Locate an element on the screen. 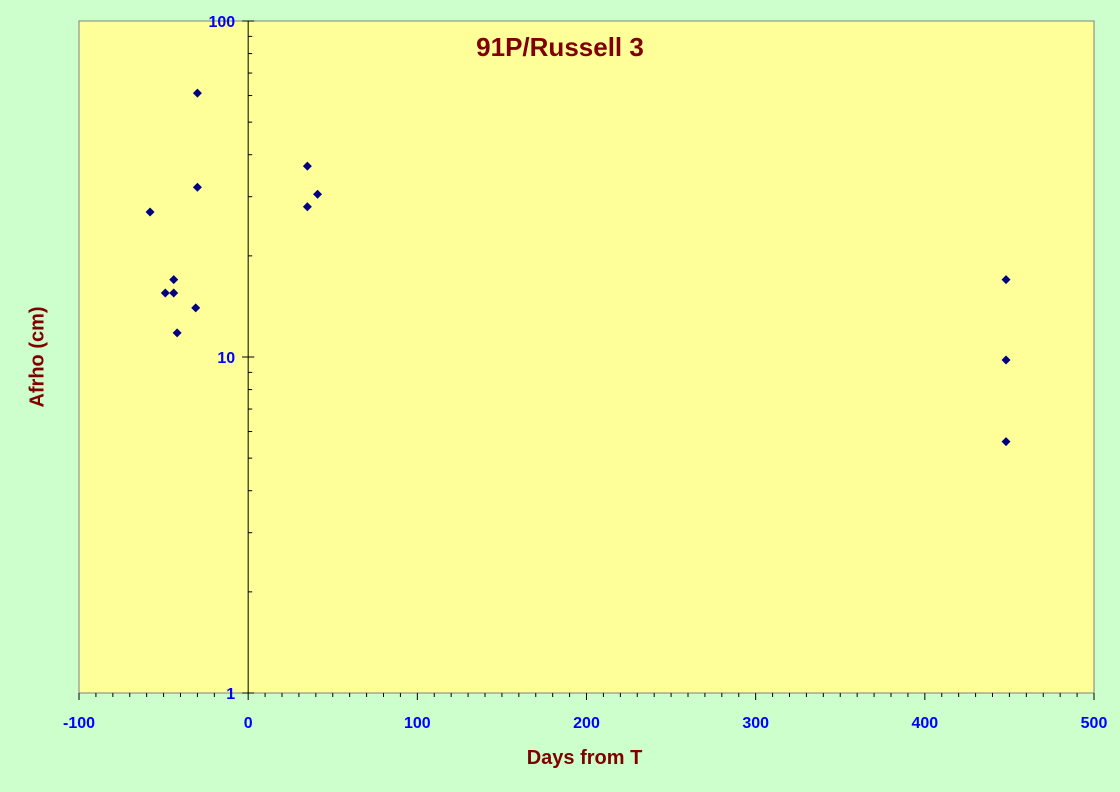 This screenshot has width=1120, height=792. y-tick-label: 10 is located at coordinates (226, 358).